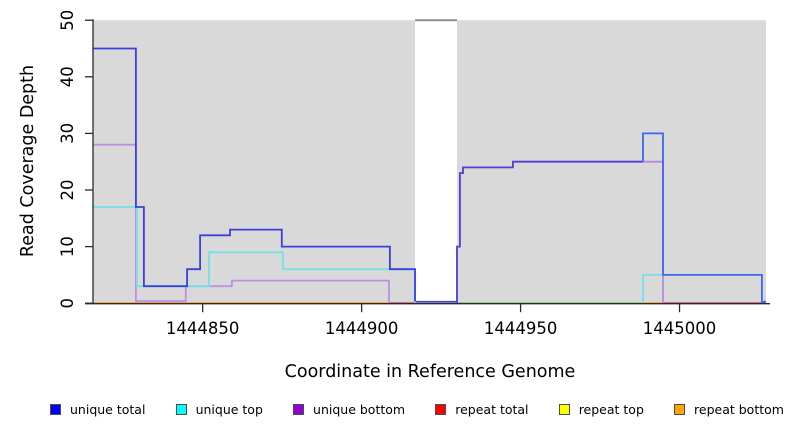 The height and width of the screenshot is (432, 792). What do you see at coordinates (67, 303) in the screenshot?
I see `y-tick-label: 0` at bounding box center [67, 303].